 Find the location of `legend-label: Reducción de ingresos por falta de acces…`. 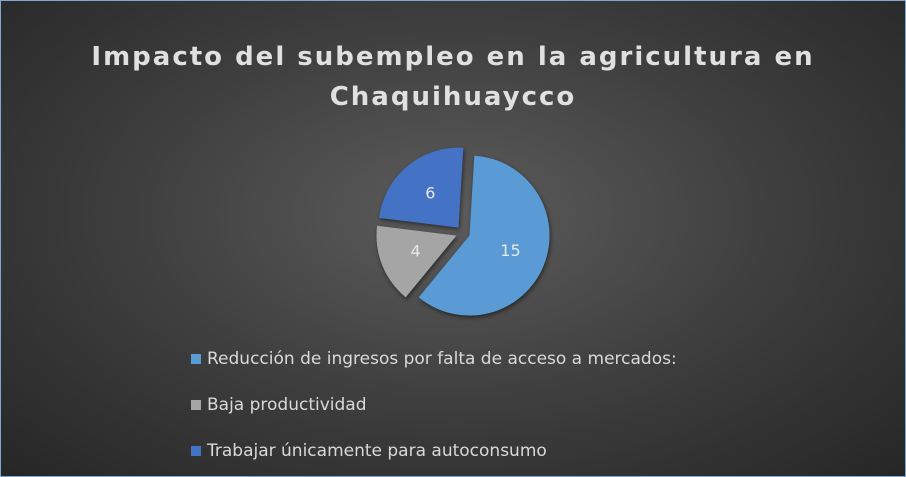

legend-label: Reducción de ingresos por falta de acces… is located at coordinates (442, 359).